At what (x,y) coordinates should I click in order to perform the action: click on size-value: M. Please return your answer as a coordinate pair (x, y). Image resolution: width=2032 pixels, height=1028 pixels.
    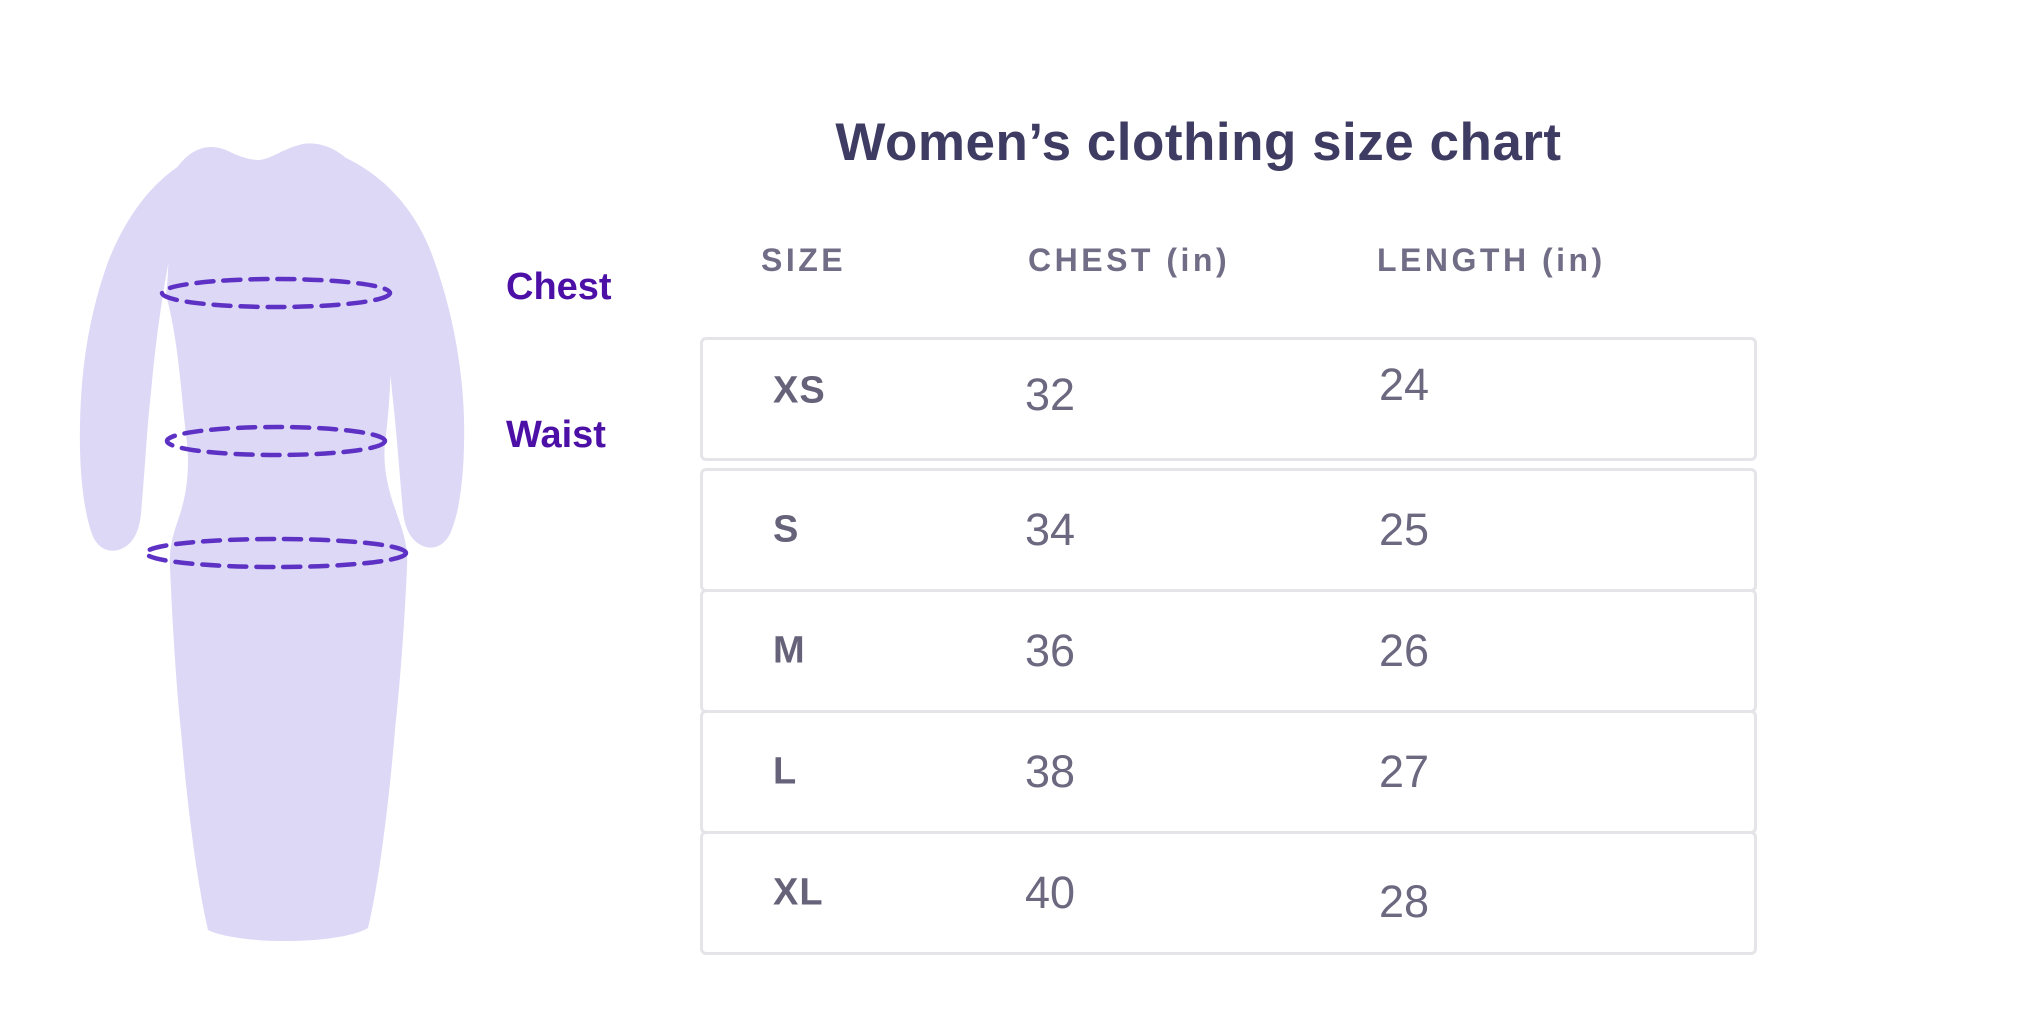
    Looking at the image, I should click on (789, 650).